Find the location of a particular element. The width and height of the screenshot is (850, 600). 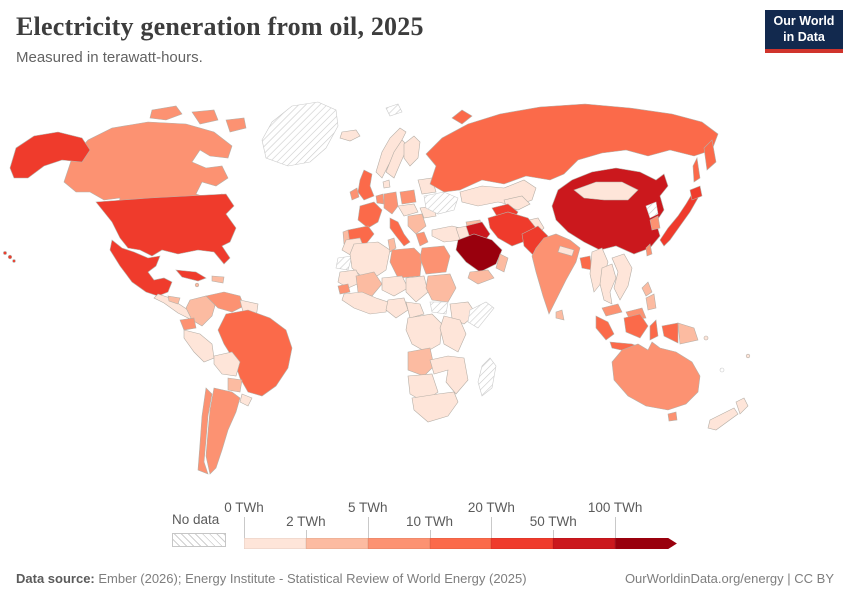

country-svalbard is located at coordinates (394, 110).